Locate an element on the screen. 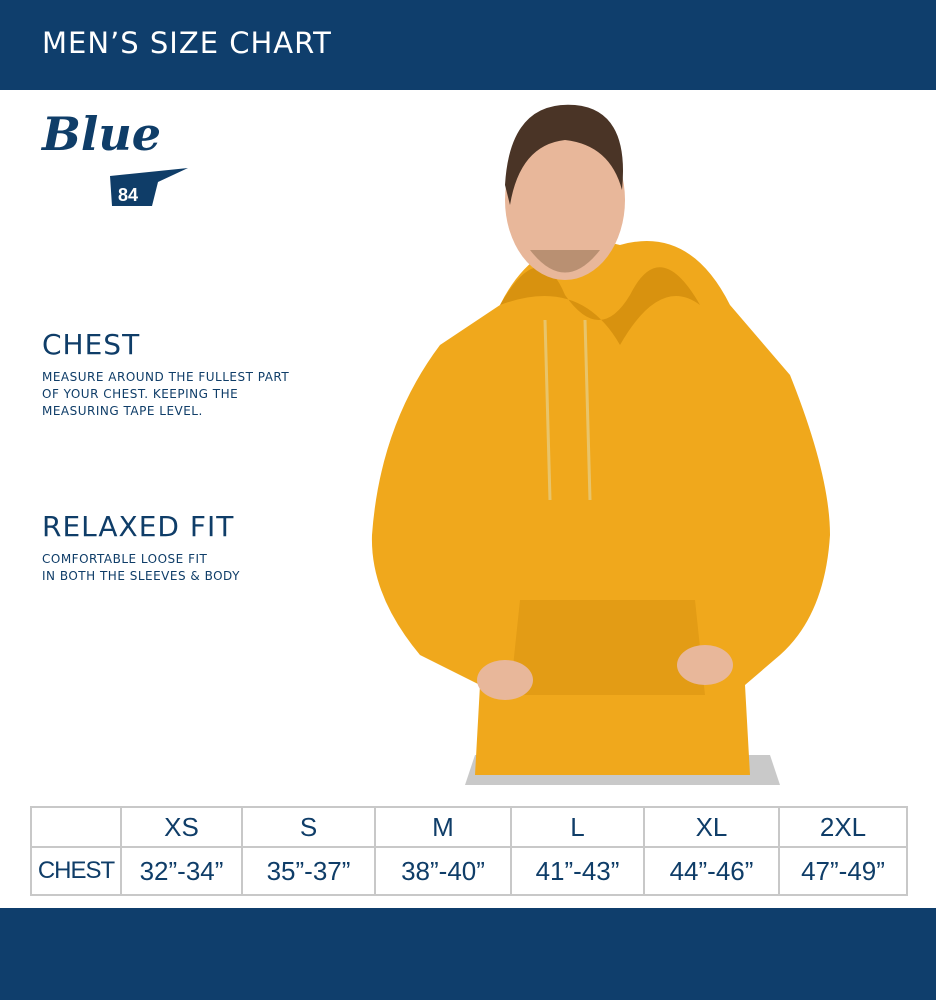 The height and width of the screenshot is (1000, 936). chest-value: 41”-43” is located at coordinates (577, 871).